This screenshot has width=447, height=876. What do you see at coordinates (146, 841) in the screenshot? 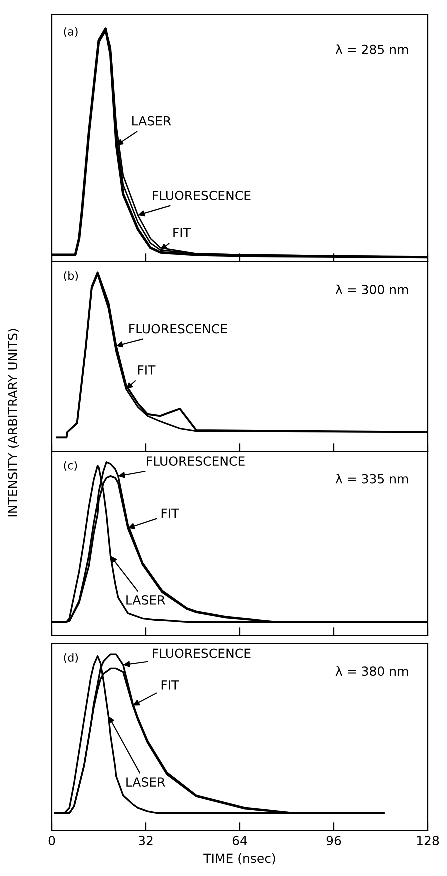
I see `x-tick-label: 32` at bounding box center [146, 841].